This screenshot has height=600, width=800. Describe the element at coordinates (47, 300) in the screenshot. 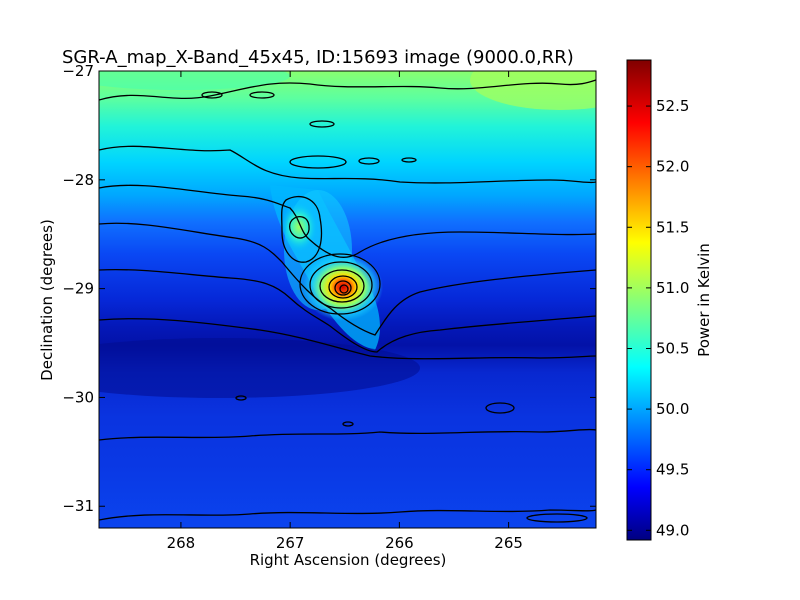

I see `y-axis-label: Declination (degrees)` at that location.